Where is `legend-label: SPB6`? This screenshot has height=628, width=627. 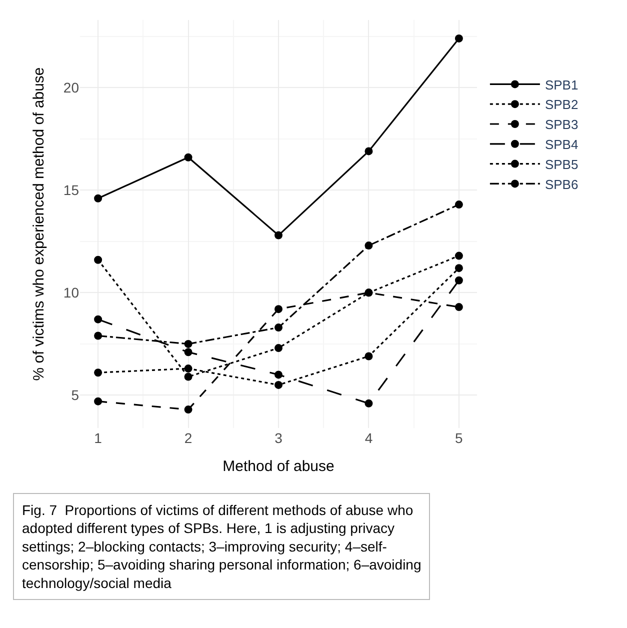 legend-label: SPB6 is located at coordinates (561, 184).